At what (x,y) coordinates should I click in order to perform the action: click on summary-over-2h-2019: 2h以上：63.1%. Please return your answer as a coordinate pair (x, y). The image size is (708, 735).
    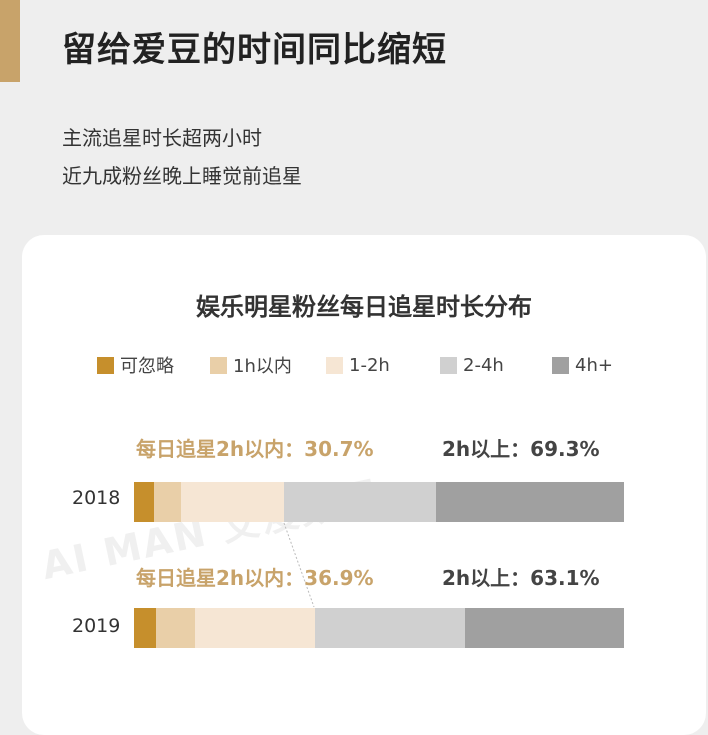
    Looking at the image, I should click on (521, 578).